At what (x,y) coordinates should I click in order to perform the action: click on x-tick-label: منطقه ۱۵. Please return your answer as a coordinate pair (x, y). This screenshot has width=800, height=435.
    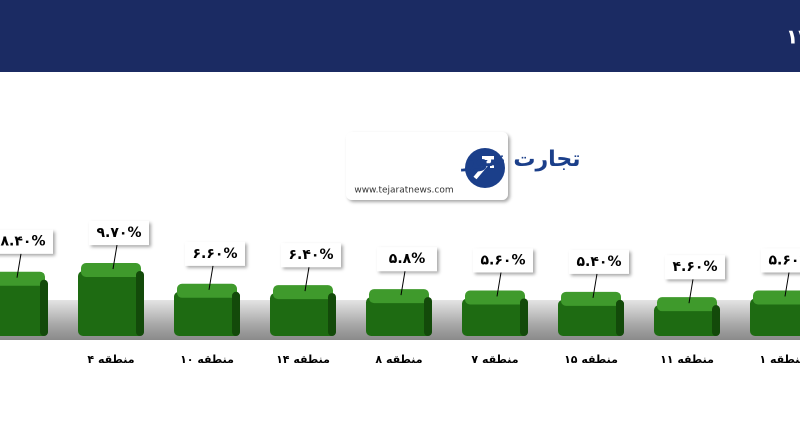
    Looking at the image, I should click on (591, 359).